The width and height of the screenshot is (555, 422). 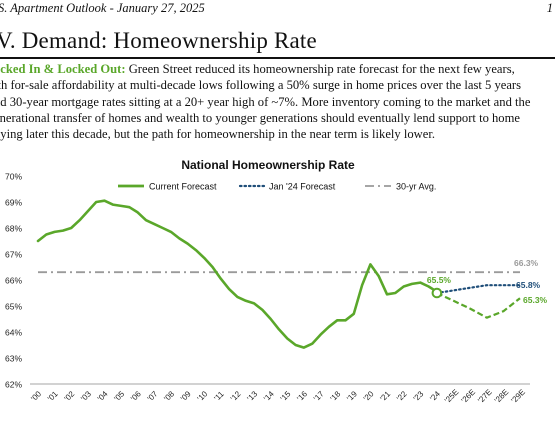 What do you see at coordinates (203, 396) in the screenshot?
I see `x-tick-label: '10` at bounding box center [203, 396].